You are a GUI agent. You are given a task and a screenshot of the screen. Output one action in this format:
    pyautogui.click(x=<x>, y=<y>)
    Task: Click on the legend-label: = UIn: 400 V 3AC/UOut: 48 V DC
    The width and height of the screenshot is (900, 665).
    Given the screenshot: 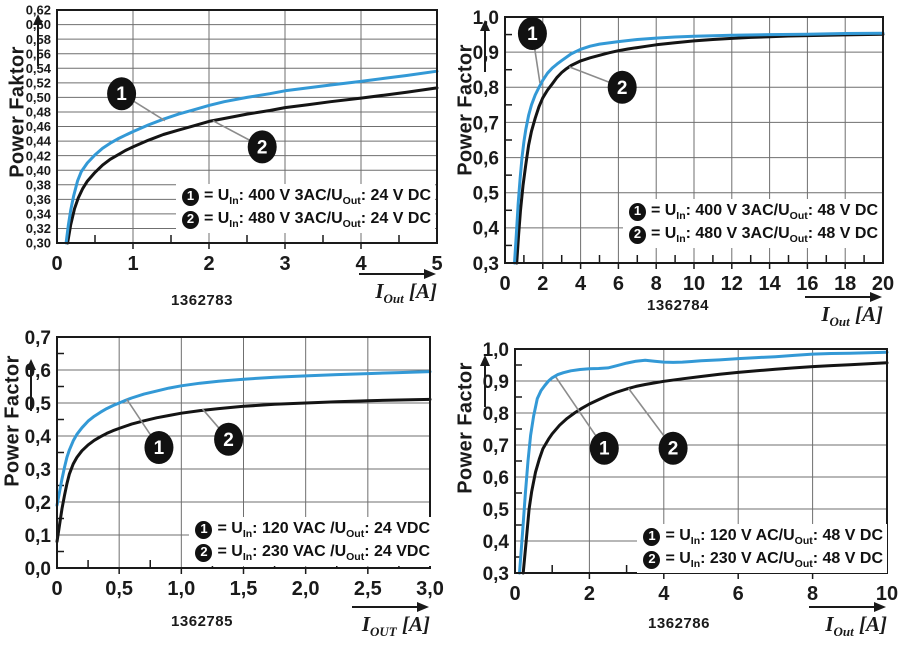 What is the action you would take?
    pyautogui.click(x=764, y=211)
    